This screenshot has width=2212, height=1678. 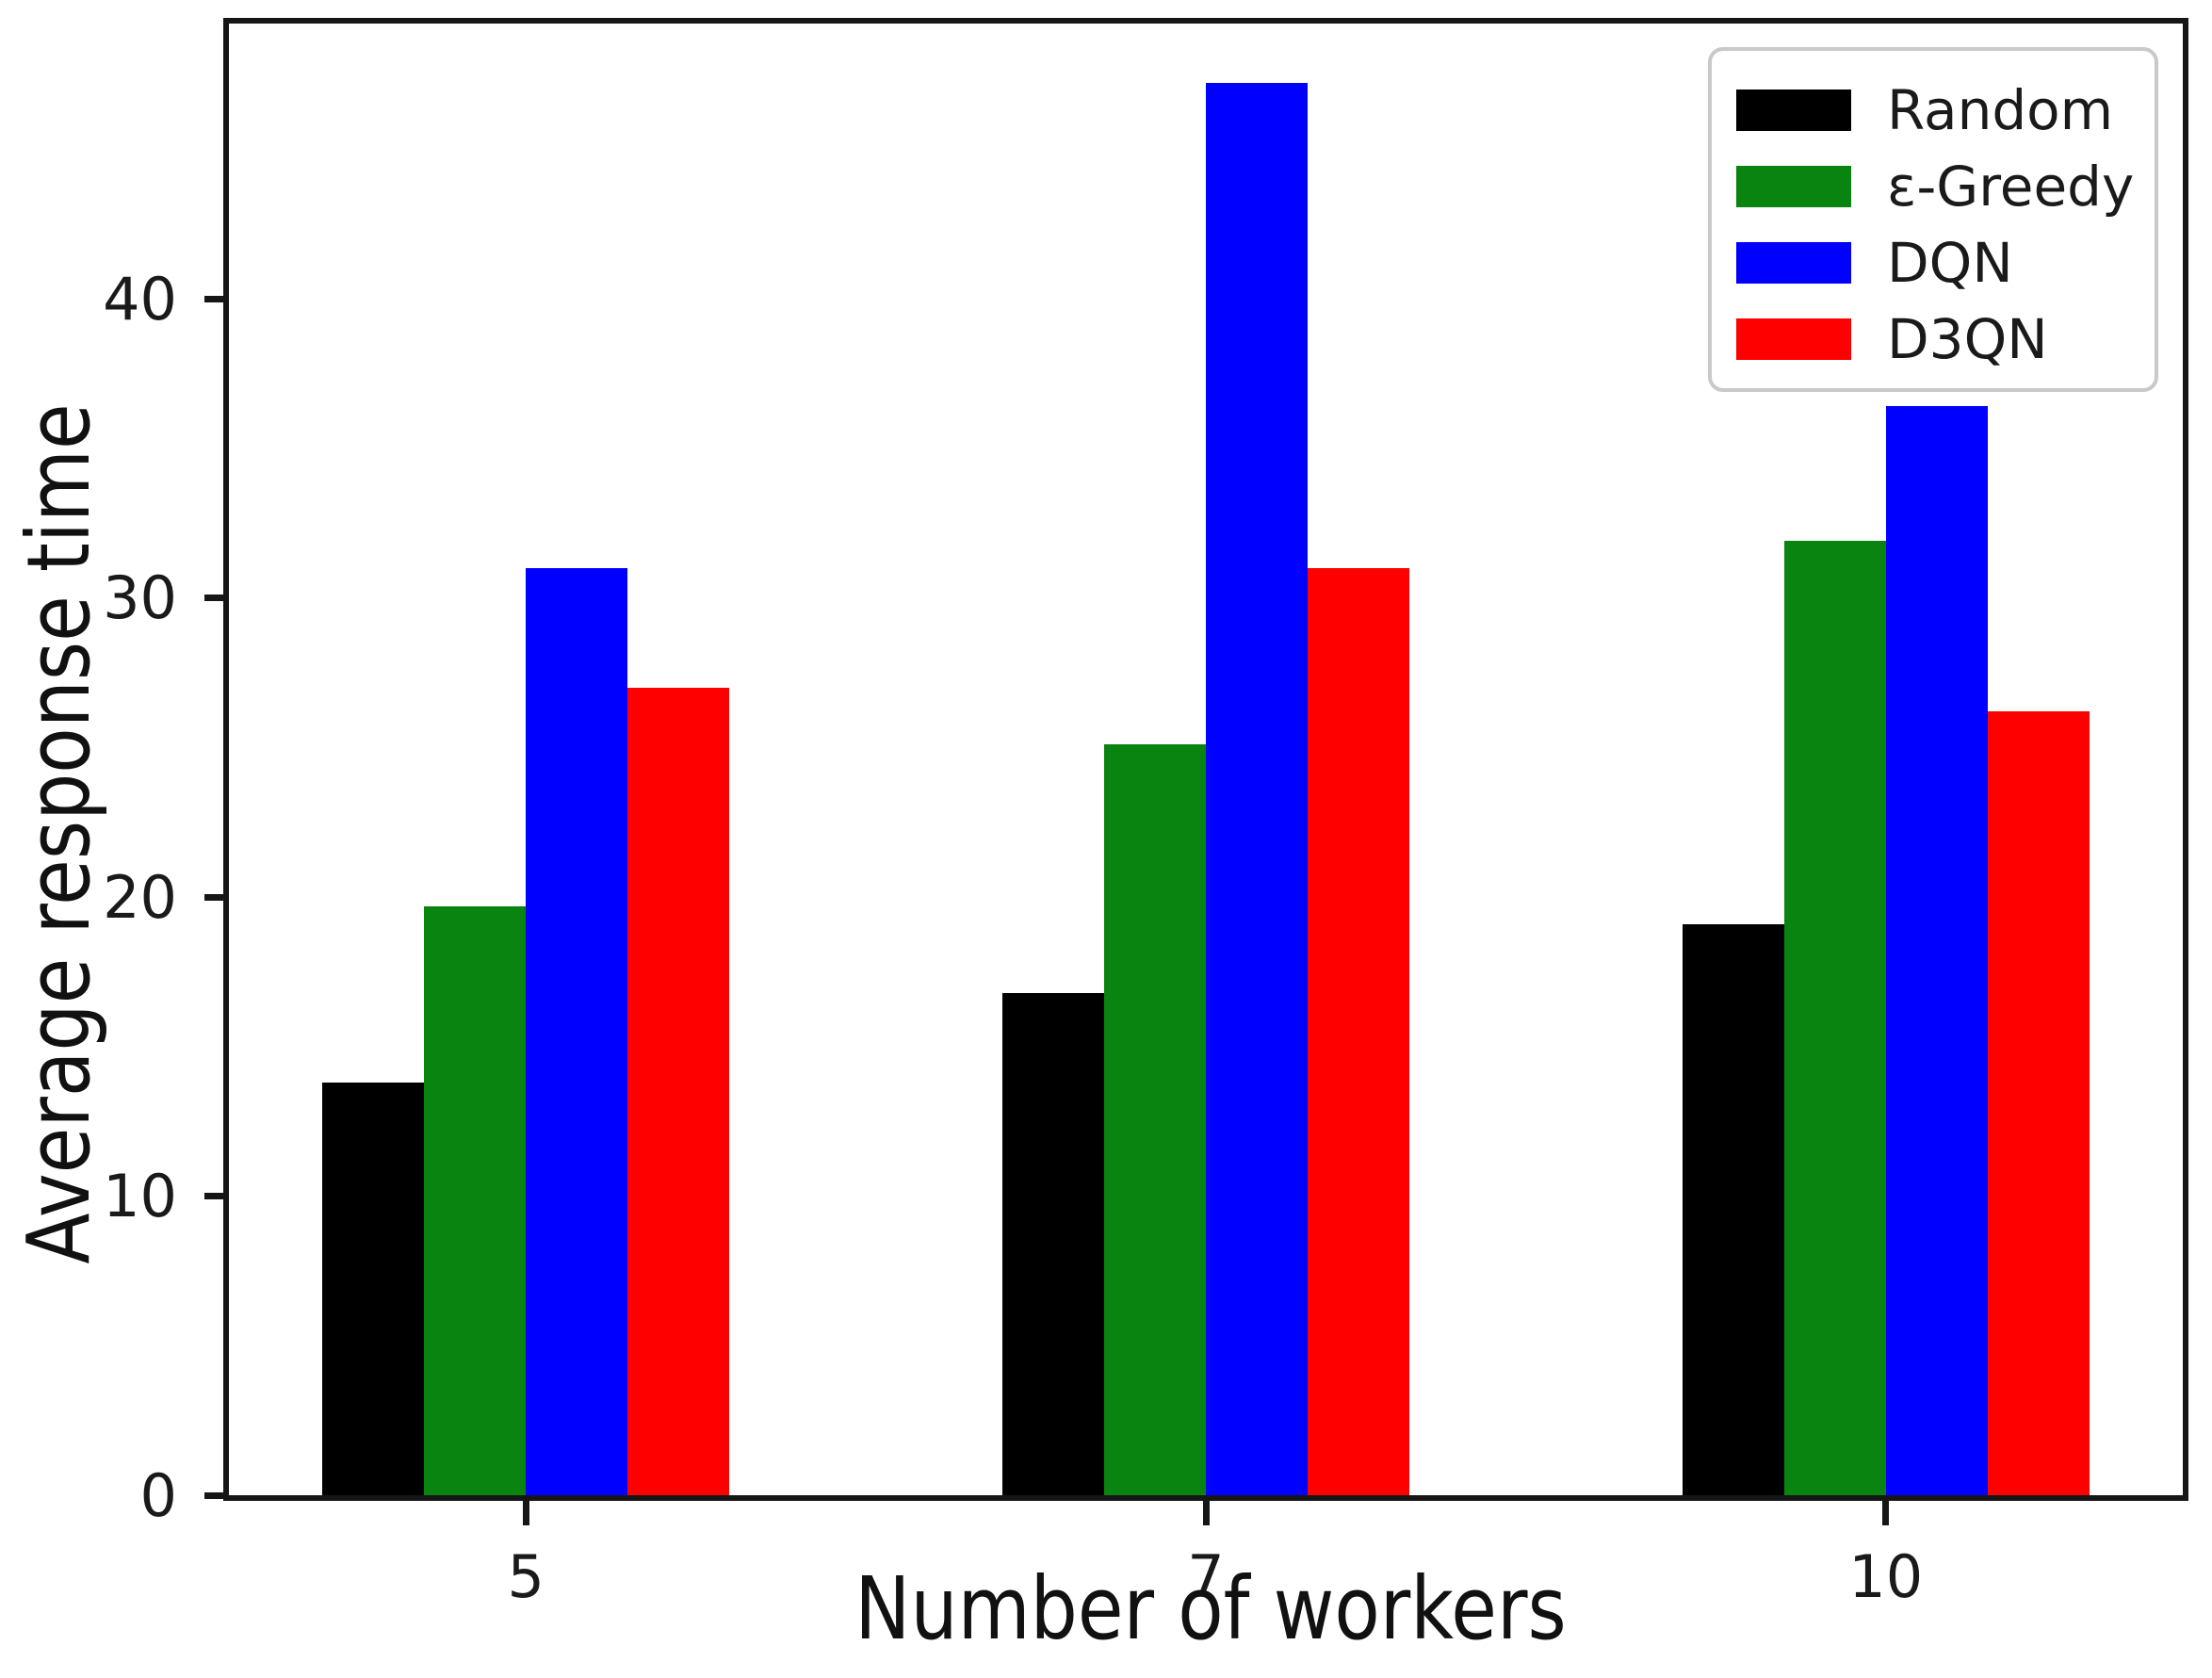 I want to click on legend-item-d3qn: D3QN, so click(x=1946, y=339).